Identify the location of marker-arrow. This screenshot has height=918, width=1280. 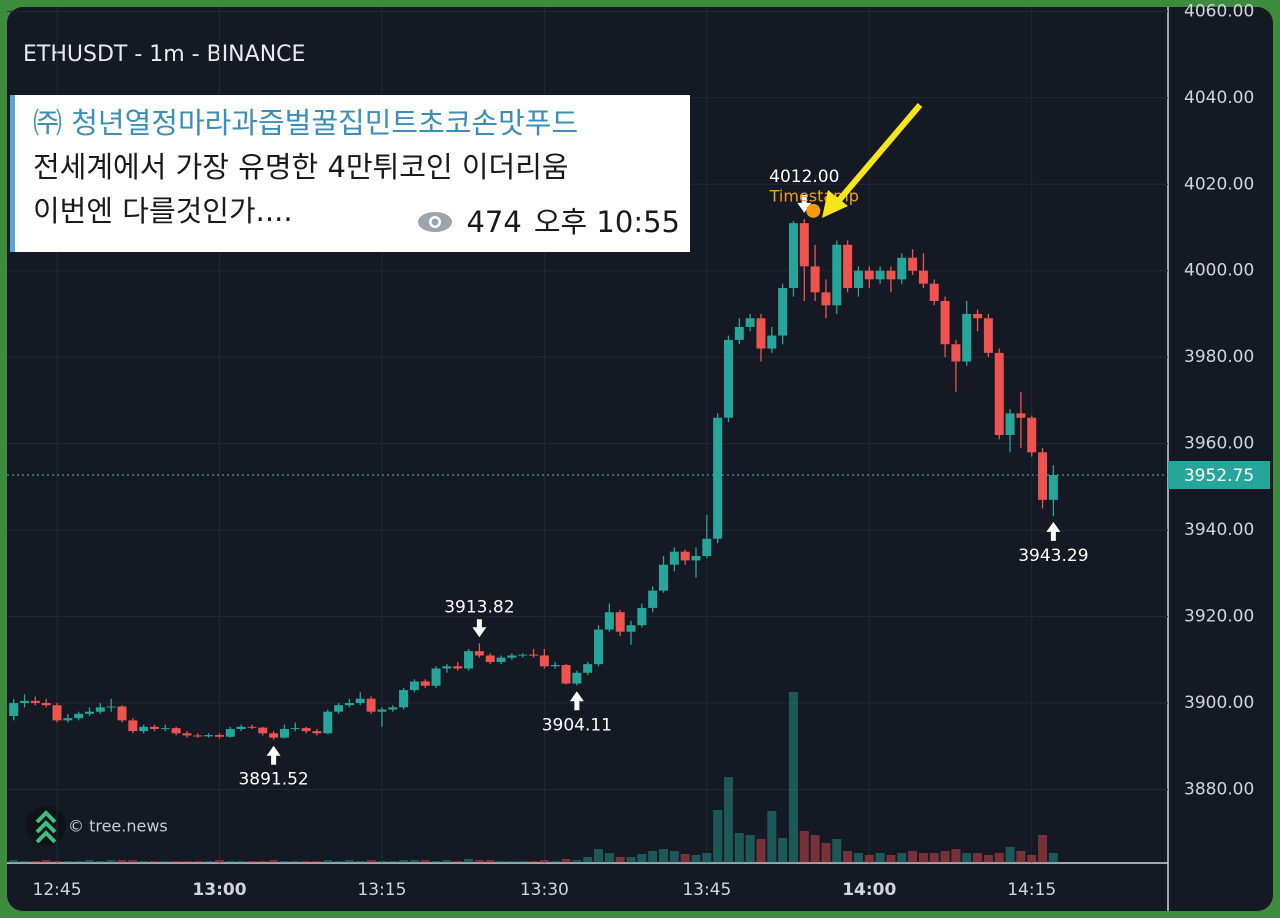
(479, 628).